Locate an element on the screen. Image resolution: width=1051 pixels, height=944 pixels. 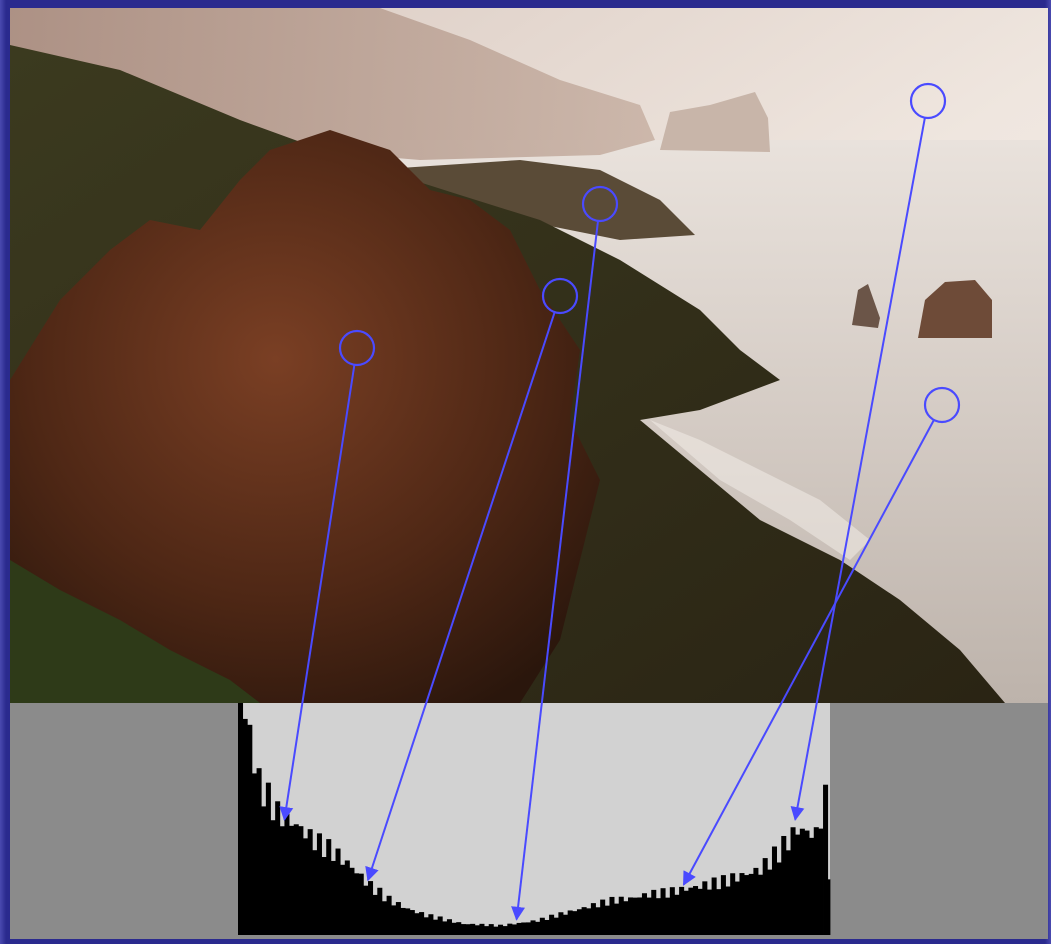
bright-sky-sample-circle is located at coordinates (928, 101).